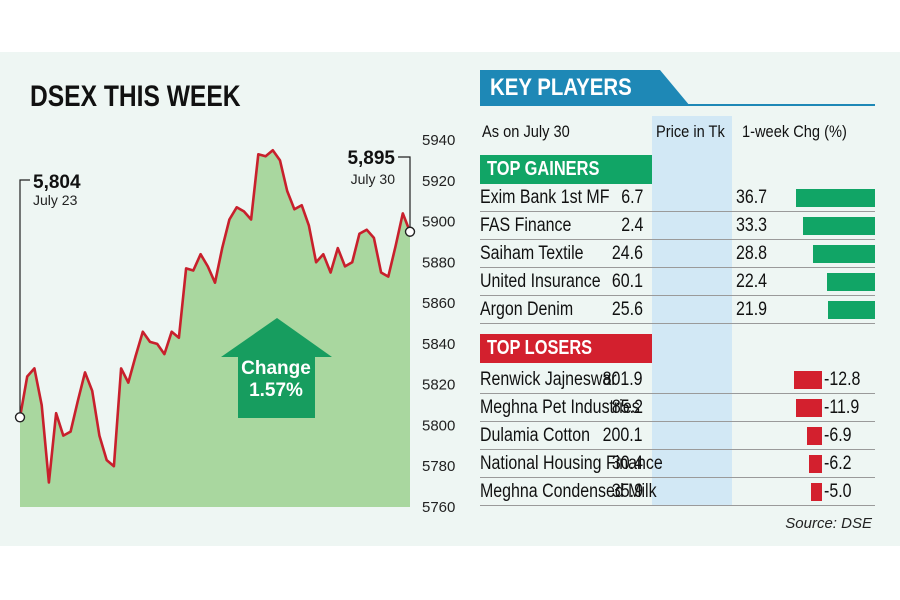 This screenshot has width=900, height=600. Describe the element at coordinates (24, 298) in the screenshot. I see `start-leader-line` at that location.